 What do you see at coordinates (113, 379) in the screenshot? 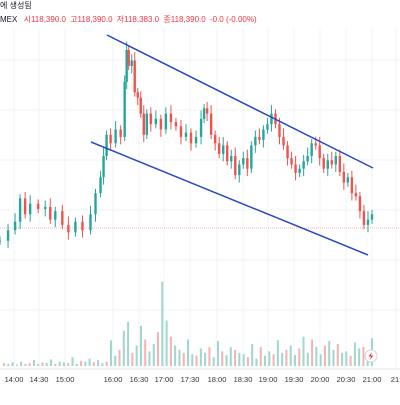
I see `x-tick-label-3: 16:00` at bounding box center [113, 379].